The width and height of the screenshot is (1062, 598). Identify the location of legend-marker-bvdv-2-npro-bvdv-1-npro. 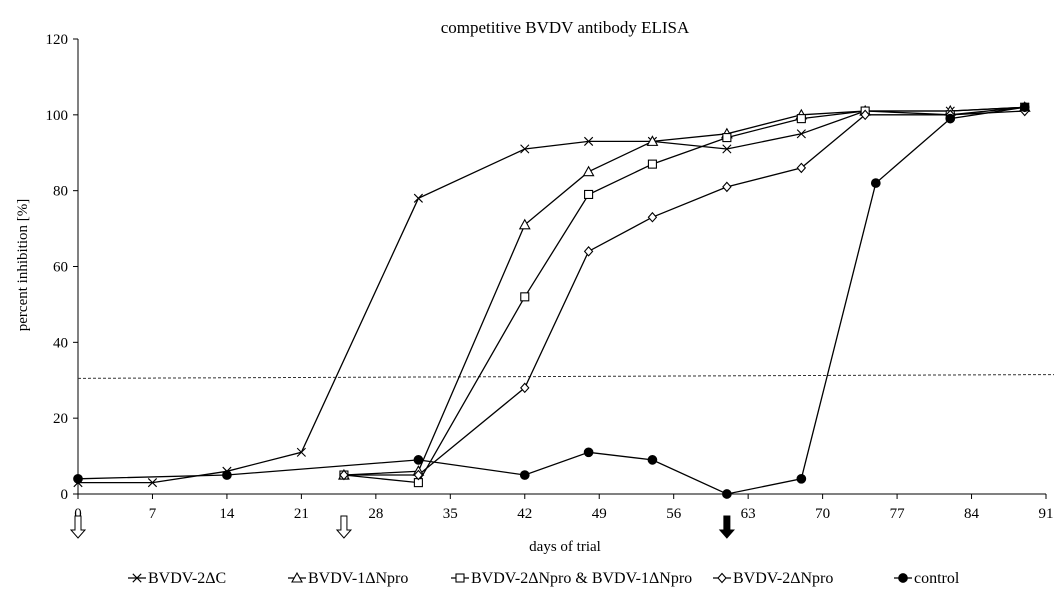
(460, 578).